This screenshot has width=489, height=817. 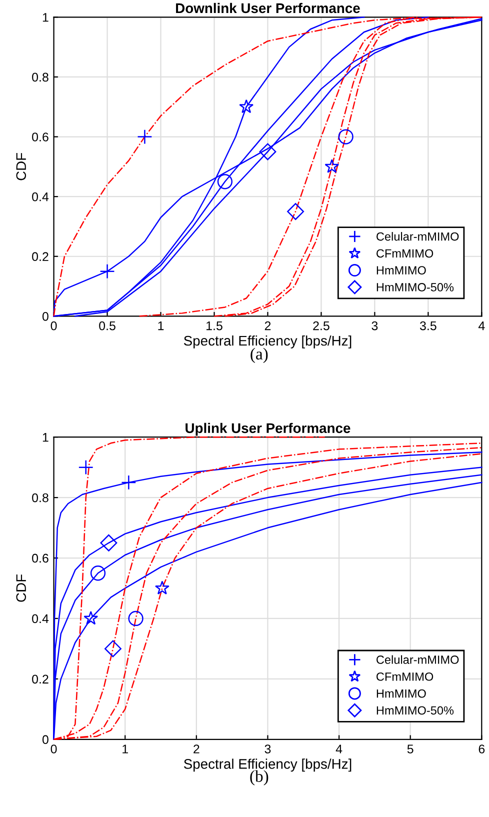 What do you see at coordinates (410, 749) in the screenshot?
I see `x-tick-label: 5` at bounding box center [410, 749].